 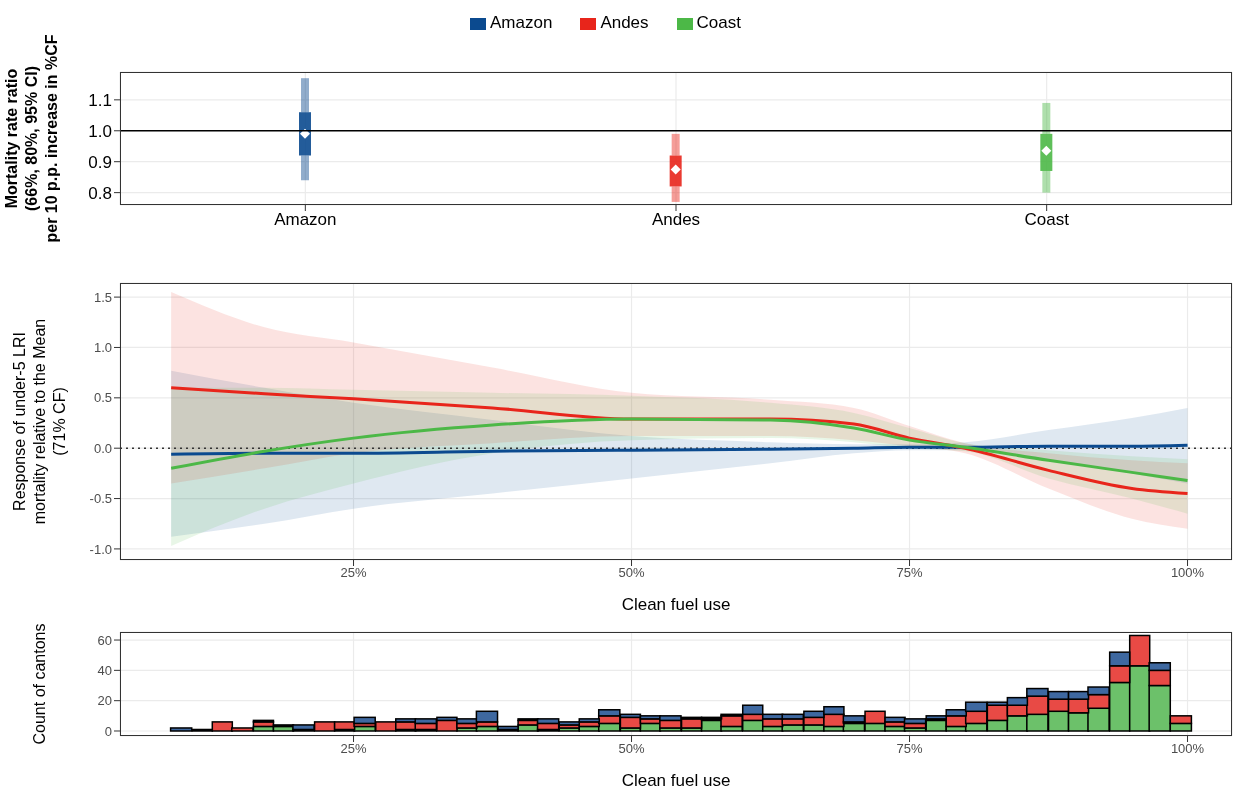 What do you see at coordinates (104, 701) in the screenshot?
I see `y-tick-label: 20` at bounding box center [104, 701].